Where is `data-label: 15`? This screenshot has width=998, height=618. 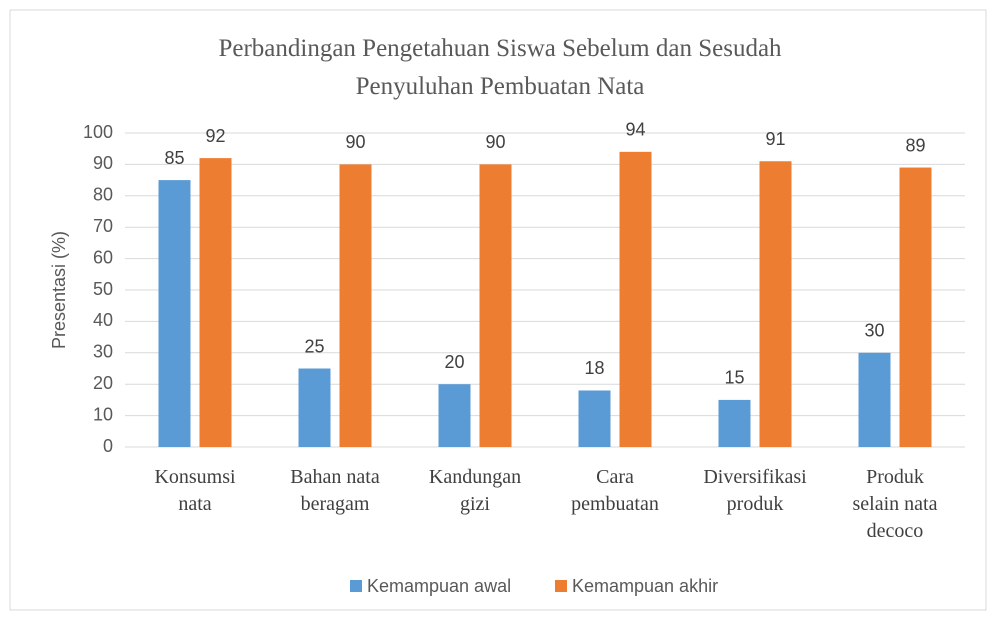
data-label: 15 is located at coordinates (734, 378).